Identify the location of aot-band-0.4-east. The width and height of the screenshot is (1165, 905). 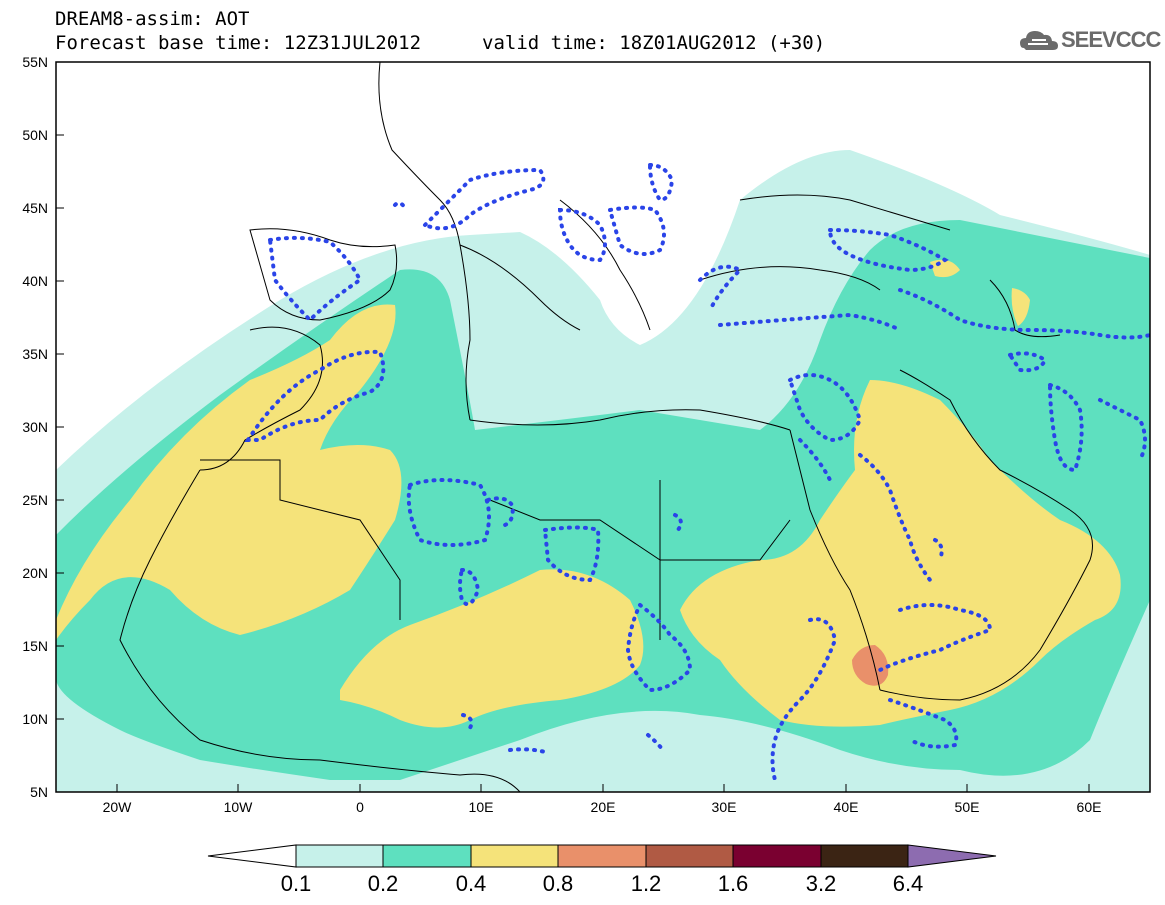
(900, 553).